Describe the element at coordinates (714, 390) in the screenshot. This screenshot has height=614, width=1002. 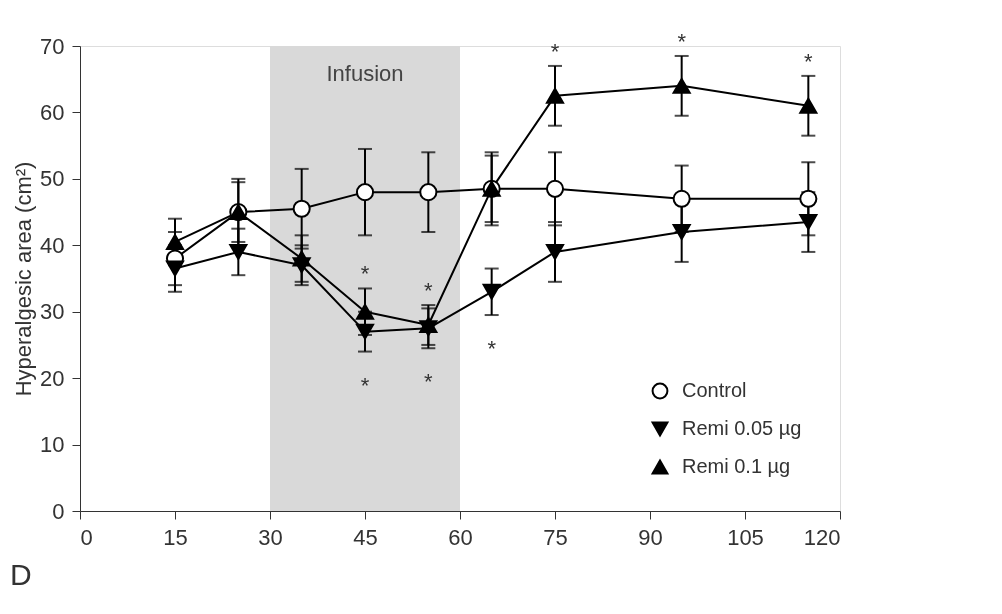
I see `legend-label: Control` at that location.